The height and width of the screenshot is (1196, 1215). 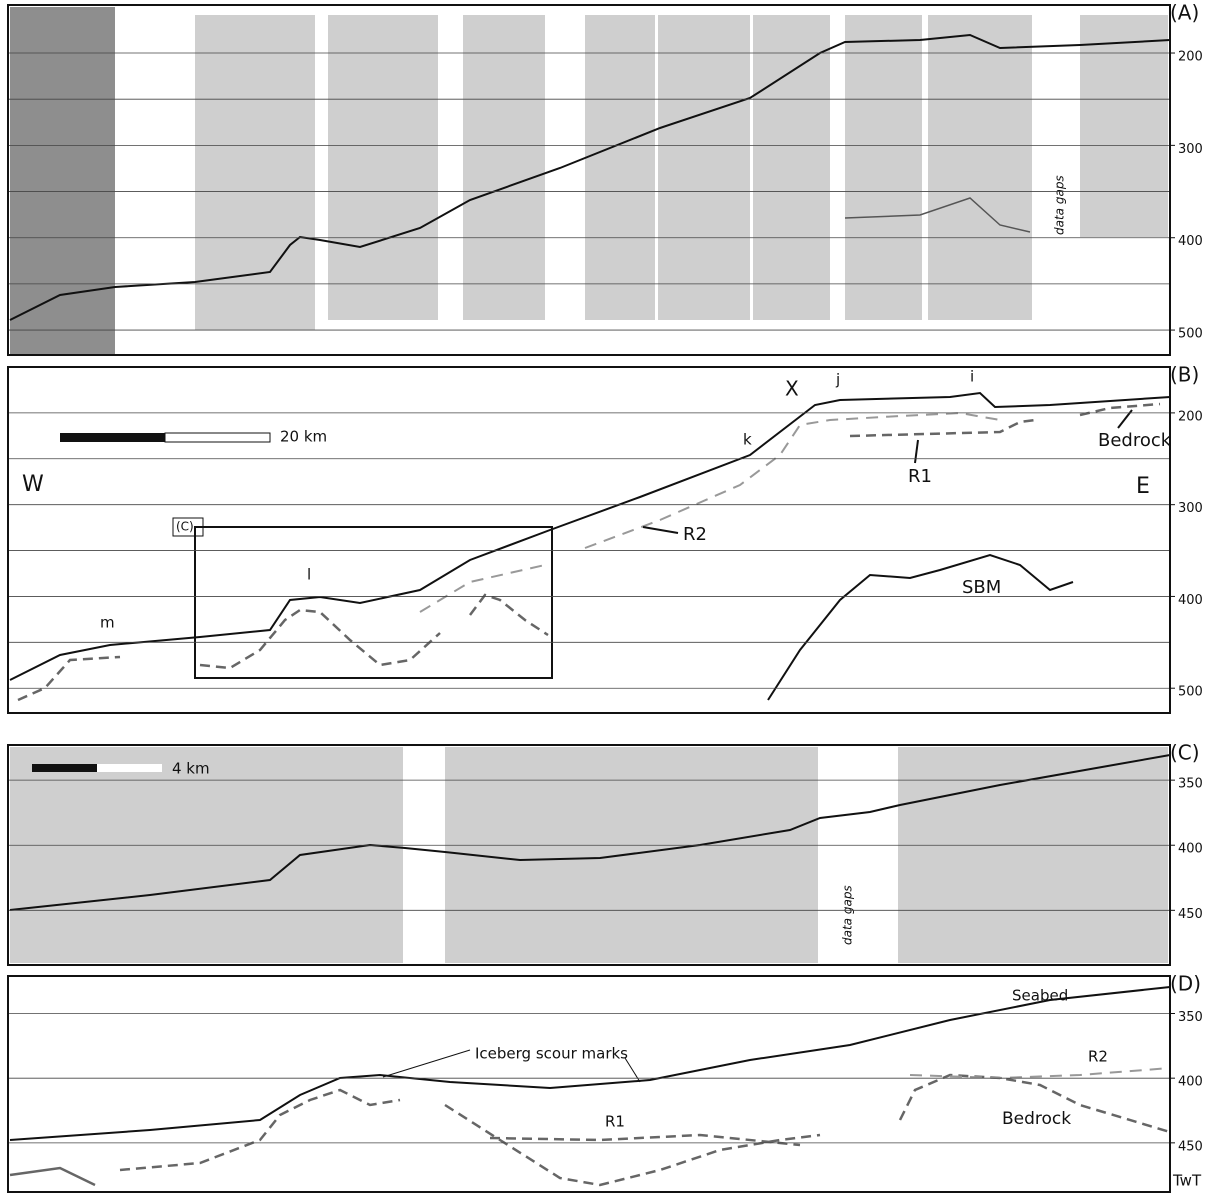 What do you see at coordinates (747, 440) in the screenshot?
I see `annotation: k` at bounding box center [747, 440].